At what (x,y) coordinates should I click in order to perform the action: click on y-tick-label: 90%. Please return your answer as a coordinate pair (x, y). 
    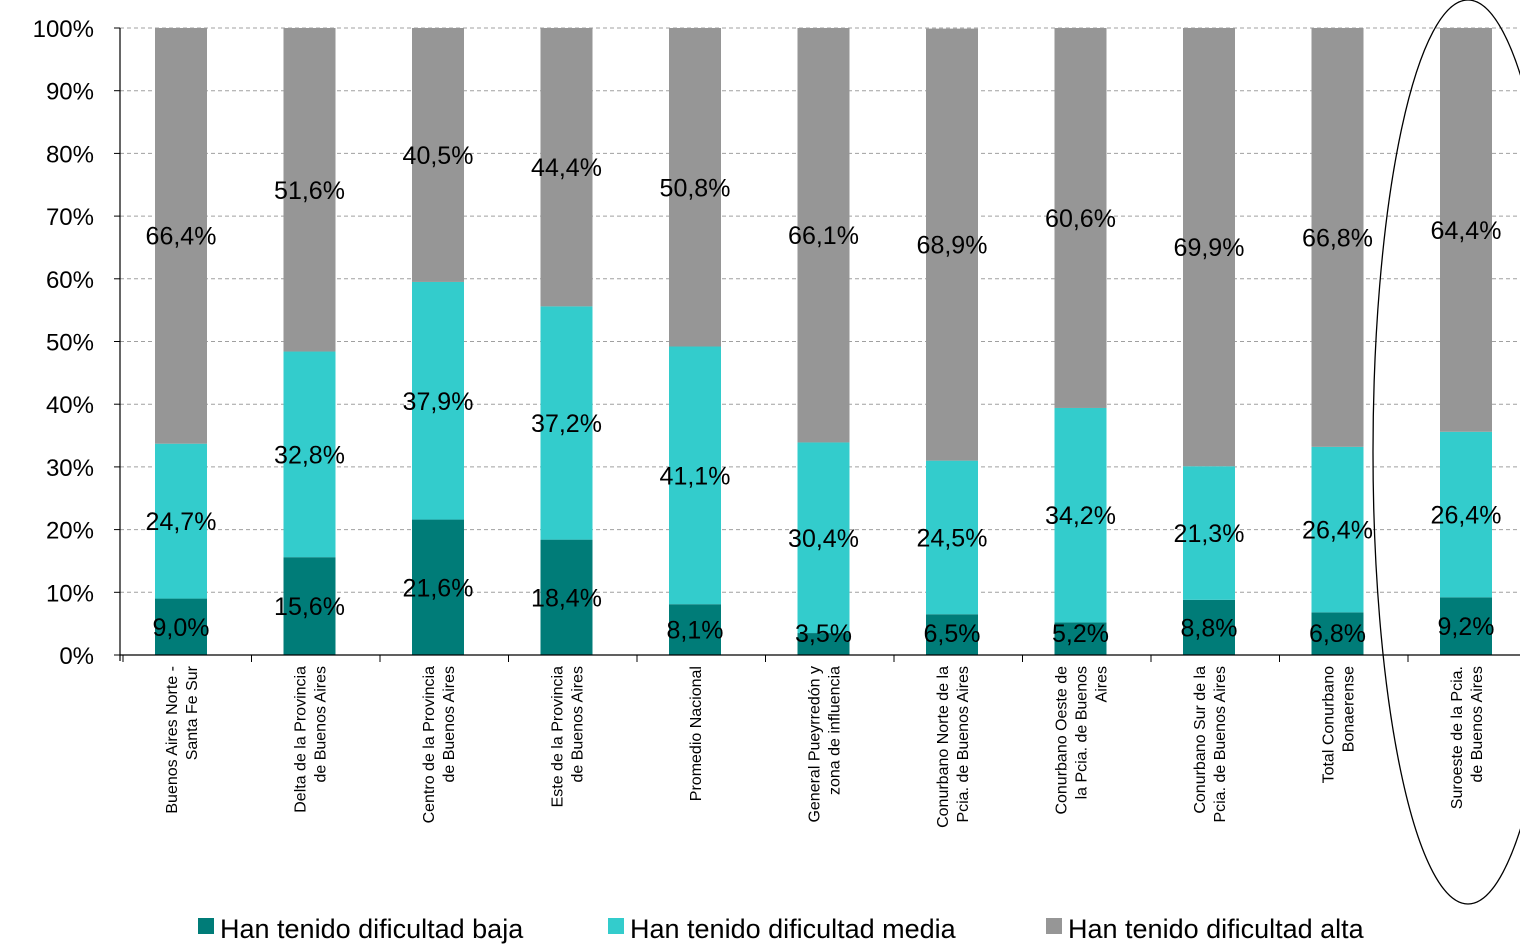
    Looking at the image, I should click on (70, 92).